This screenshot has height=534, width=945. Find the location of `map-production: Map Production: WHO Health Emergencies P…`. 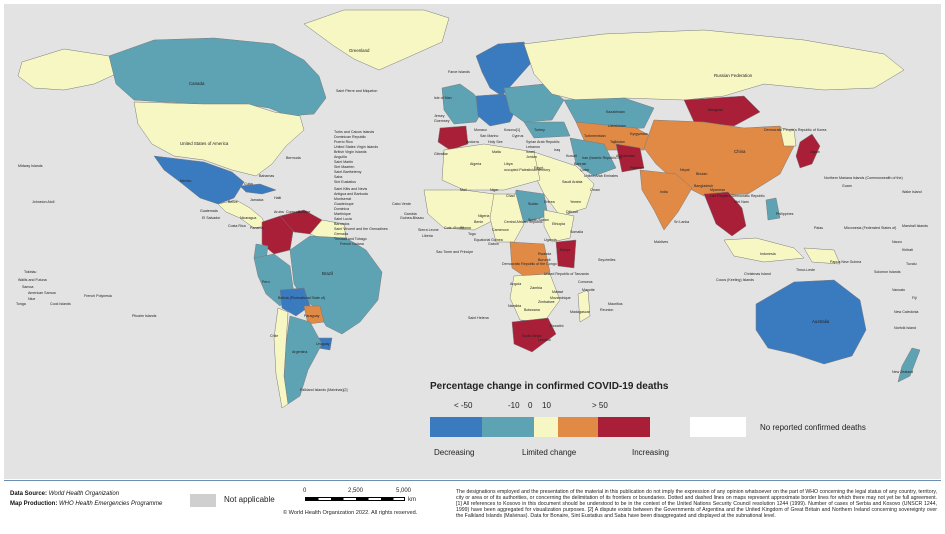

map-production: Map Production: WHO Health Emergencies P… is located at coordinates (86, 504).